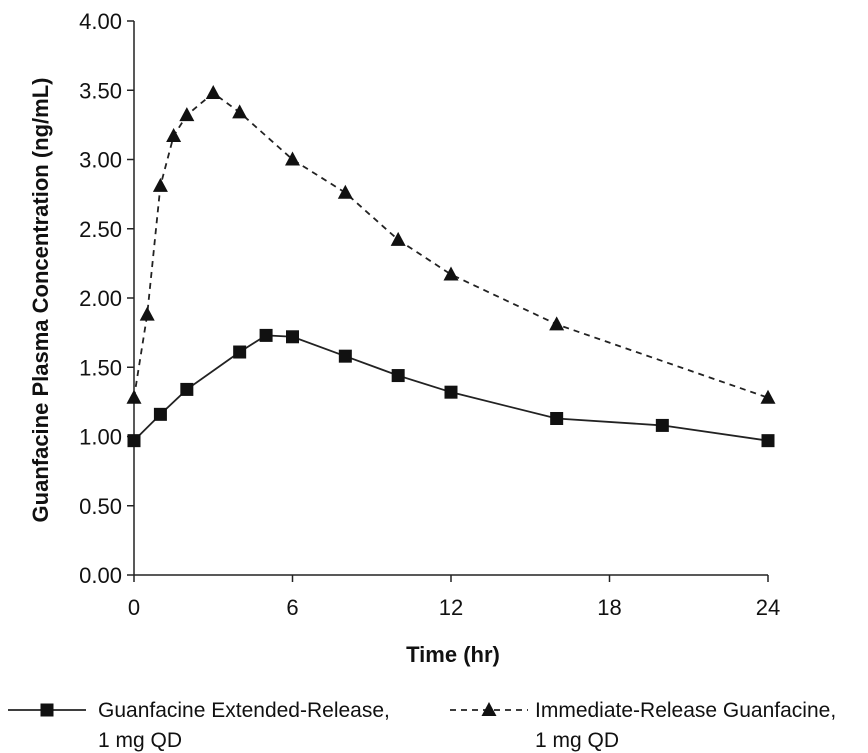 The image size is (868, 753). Describe the element at coordinates (100, 575) in the screenshot. I see `y-tick-label: 0.00` at that location.